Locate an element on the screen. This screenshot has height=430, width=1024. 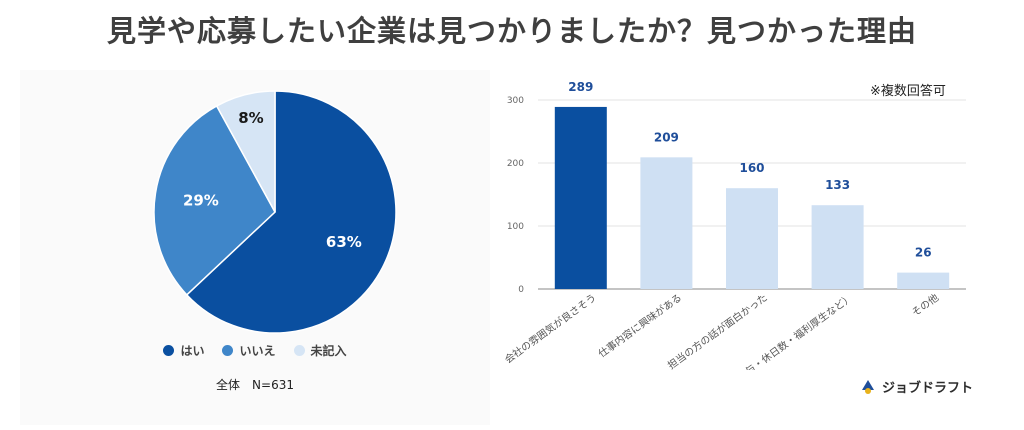
y-tick-label-100: 100 is located at coordinates (515, 227).